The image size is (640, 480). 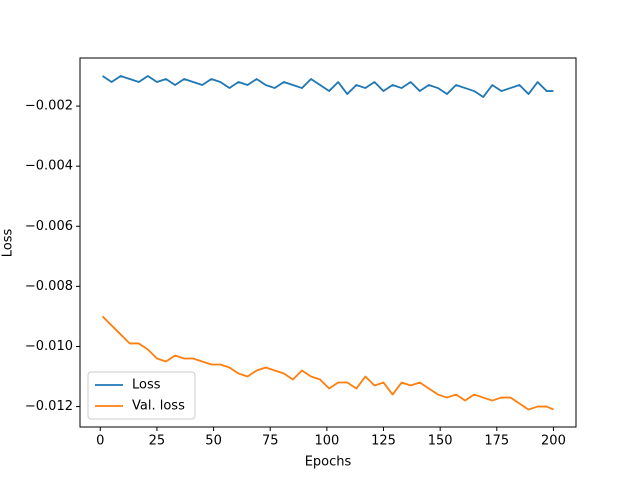 I want to click on x-tick-label: 125, so click(x=383, y=441).